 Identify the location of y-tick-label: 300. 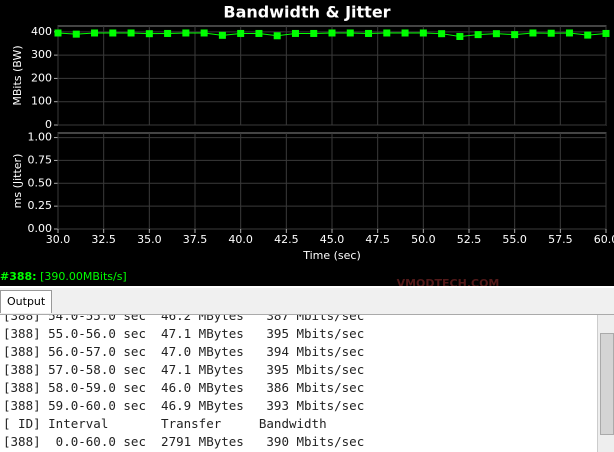
(41, 54).